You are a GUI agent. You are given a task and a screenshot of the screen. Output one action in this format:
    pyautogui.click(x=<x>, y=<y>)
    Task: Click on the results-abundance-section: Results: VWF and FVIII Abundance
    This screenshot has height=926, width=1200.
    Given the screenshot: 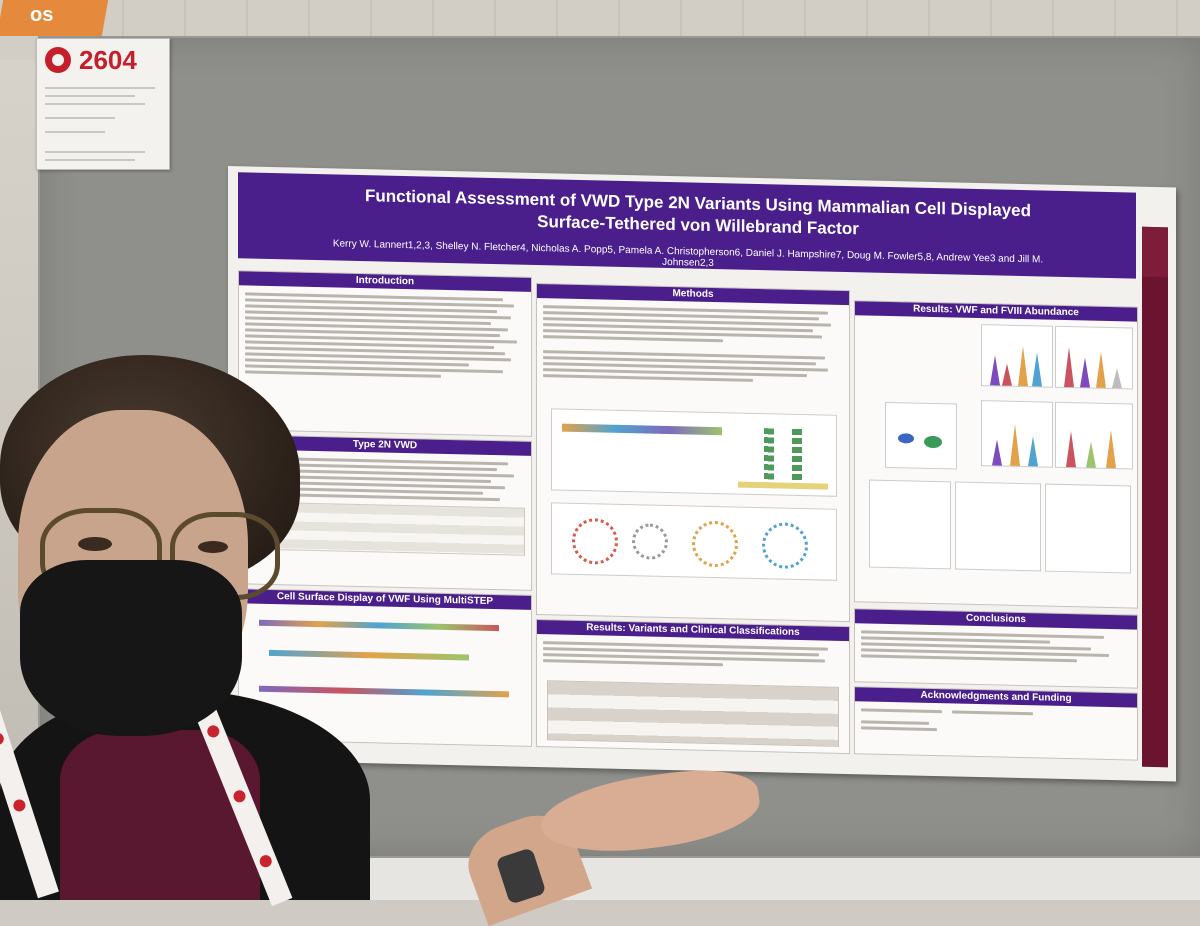 What is the action you would take?
    pyautogui.click(x=996, y=454)
    